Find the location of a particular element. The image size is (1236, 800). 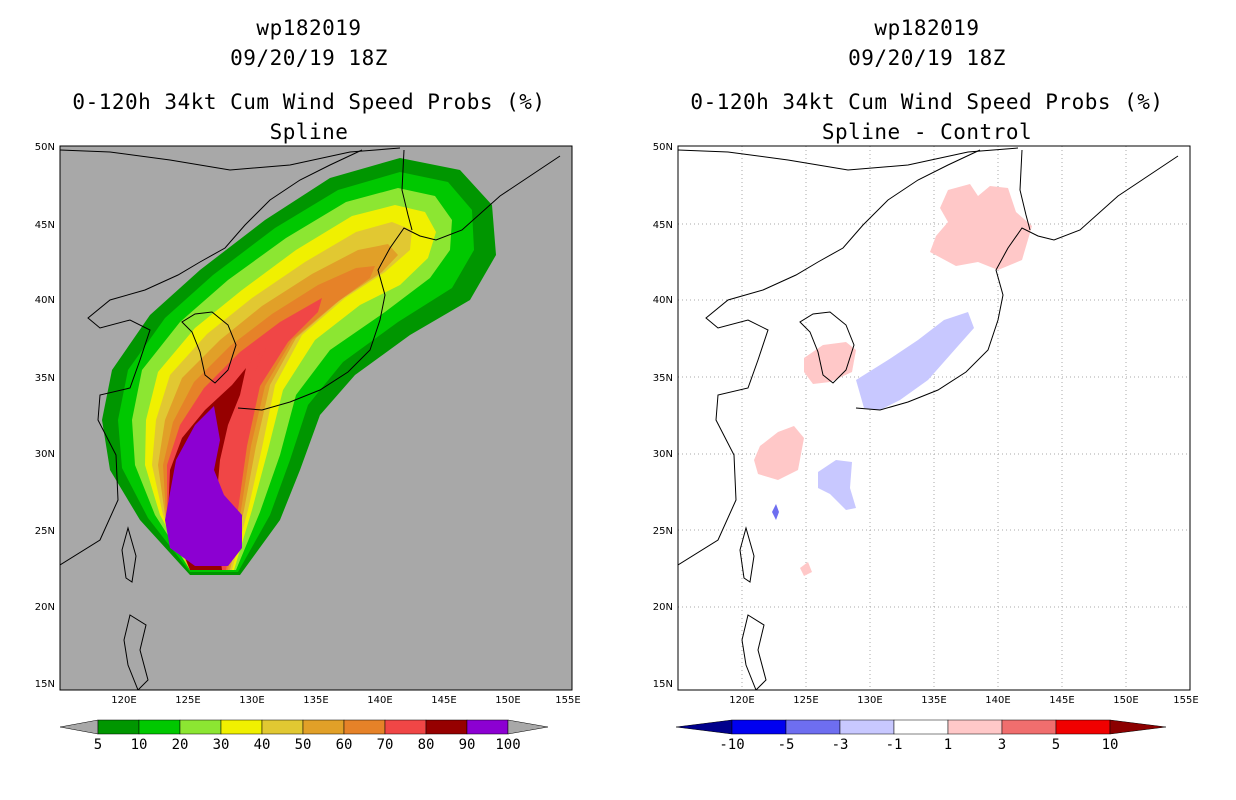

colorbar-tick-label: 90 is located at coordinates (467, 745).